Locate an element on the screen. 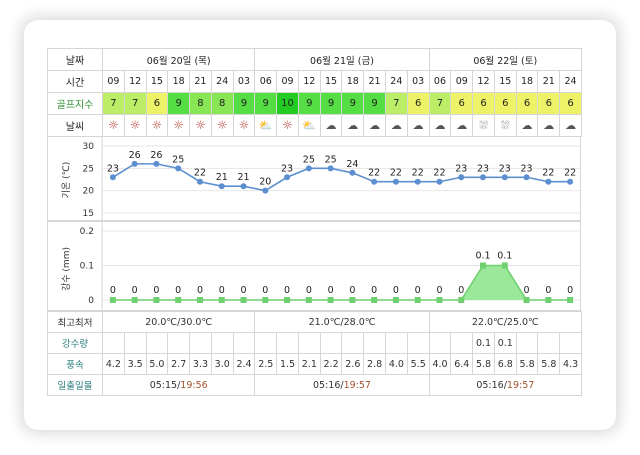  wind-cell: 1.5 is located at coordinates (287, 364).